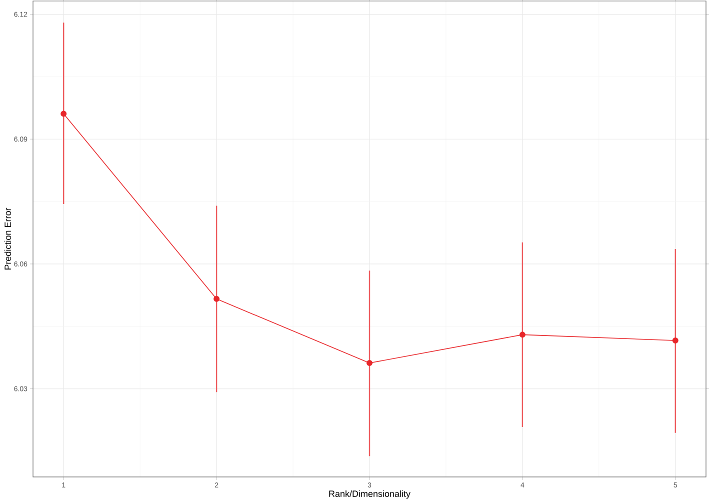  Describe the element at coordinates (7, 239) in the screenshot. I see `y-axis-title: Prediction Error` at that location.